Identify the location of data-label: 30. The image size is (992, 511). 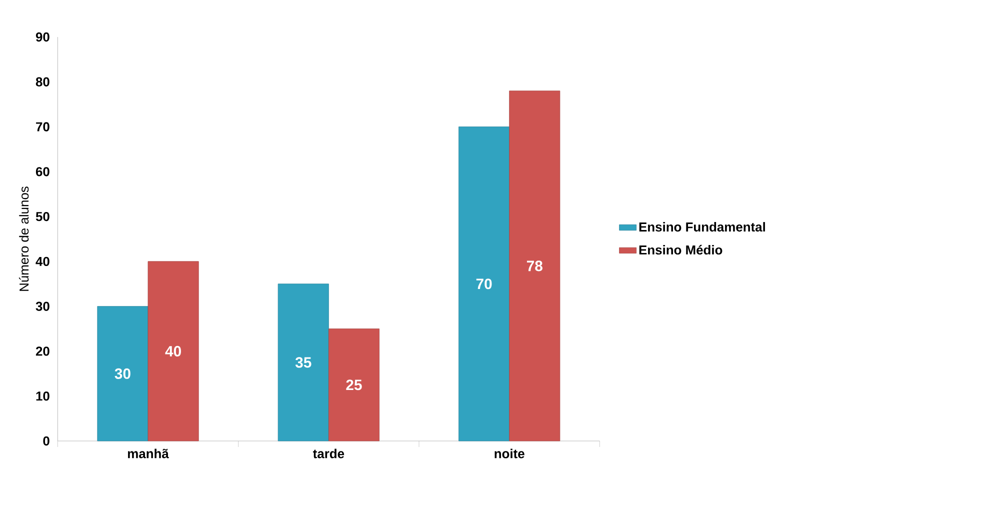
(122, 373).